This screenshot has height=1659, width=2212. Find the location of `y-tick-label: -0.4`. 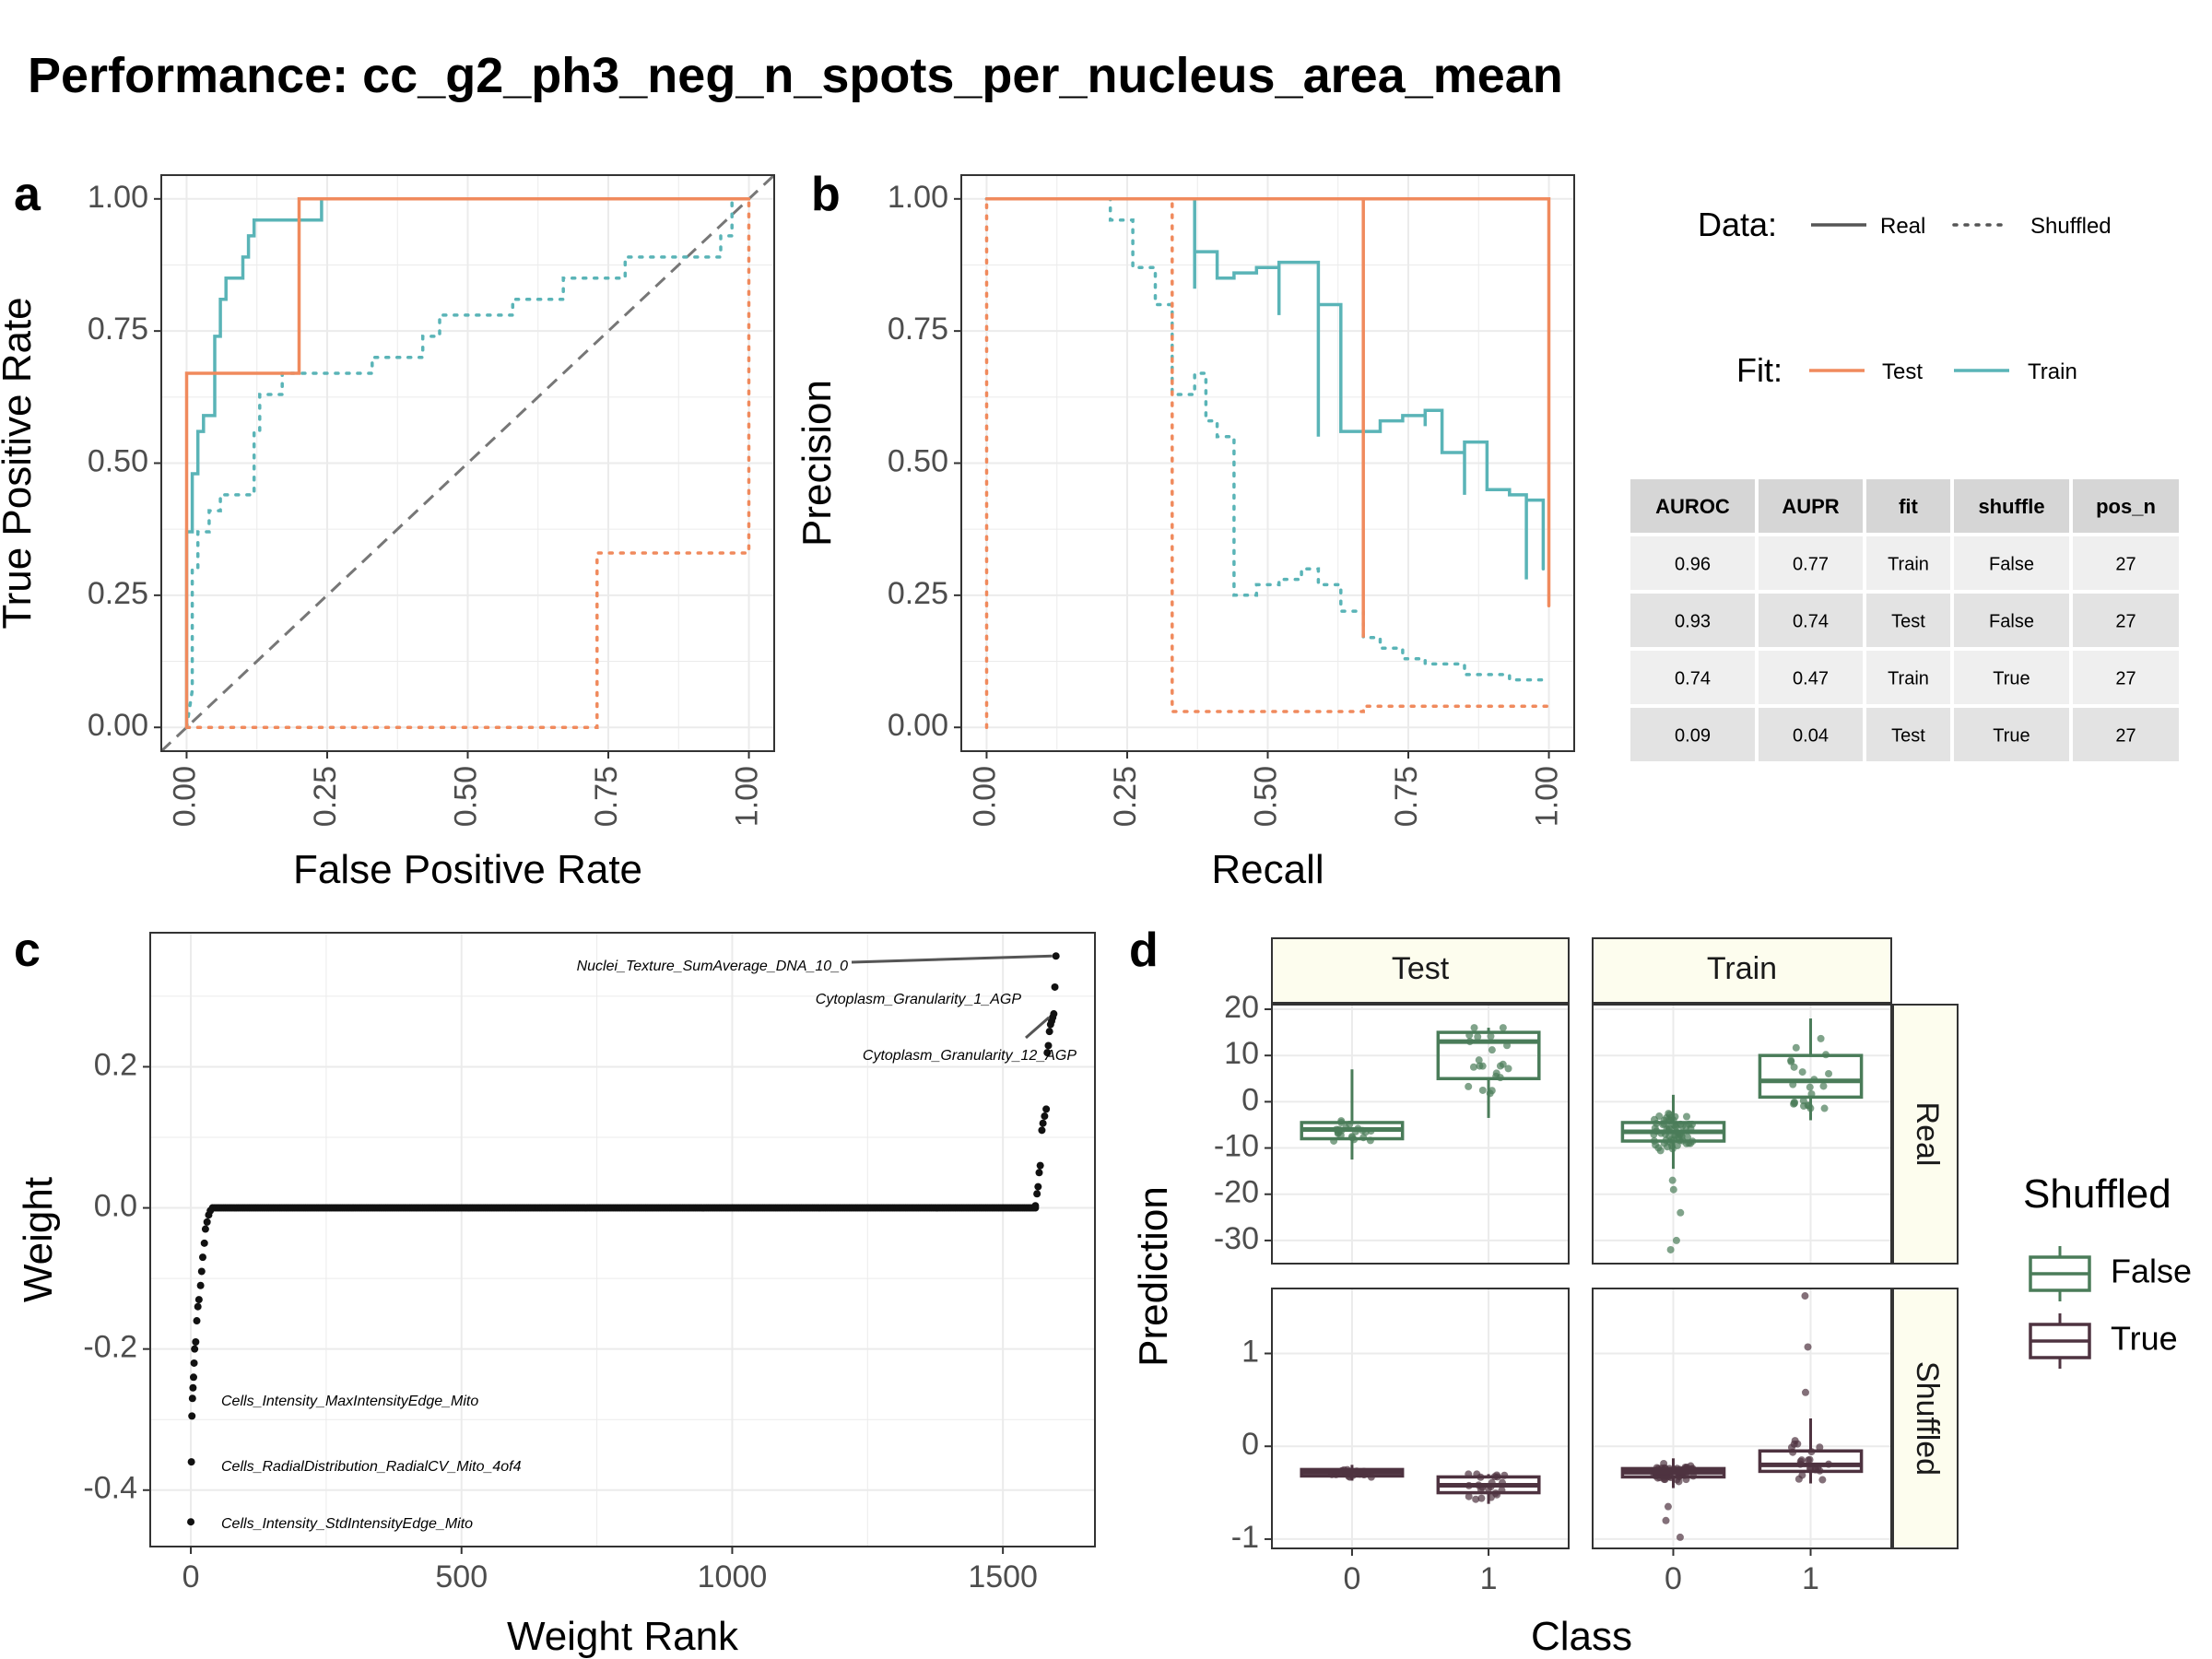

y-tick-label: -0.4 is located at coordinates (110, 1488).